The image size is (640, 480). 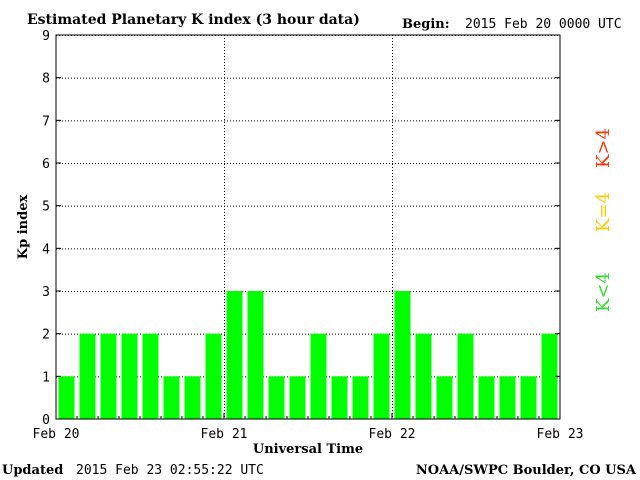 I want to click on x-axis-label: Universal Time, so click(x=308, y=449).